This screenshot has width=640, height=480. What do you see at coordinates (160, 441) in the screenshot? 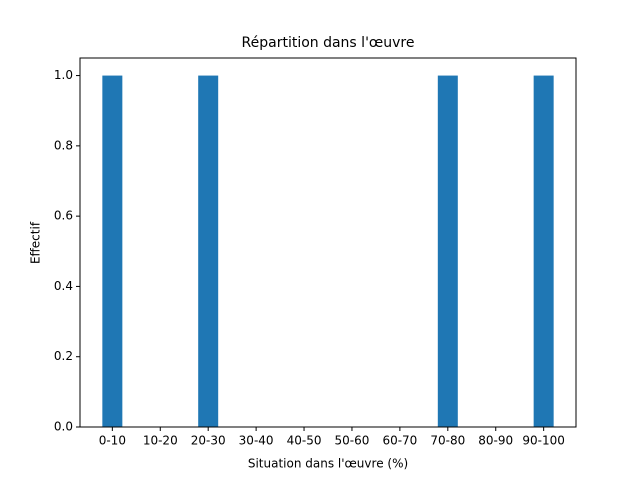
I see `x-tick-label: 10-20` at bounding box center [160, 441].